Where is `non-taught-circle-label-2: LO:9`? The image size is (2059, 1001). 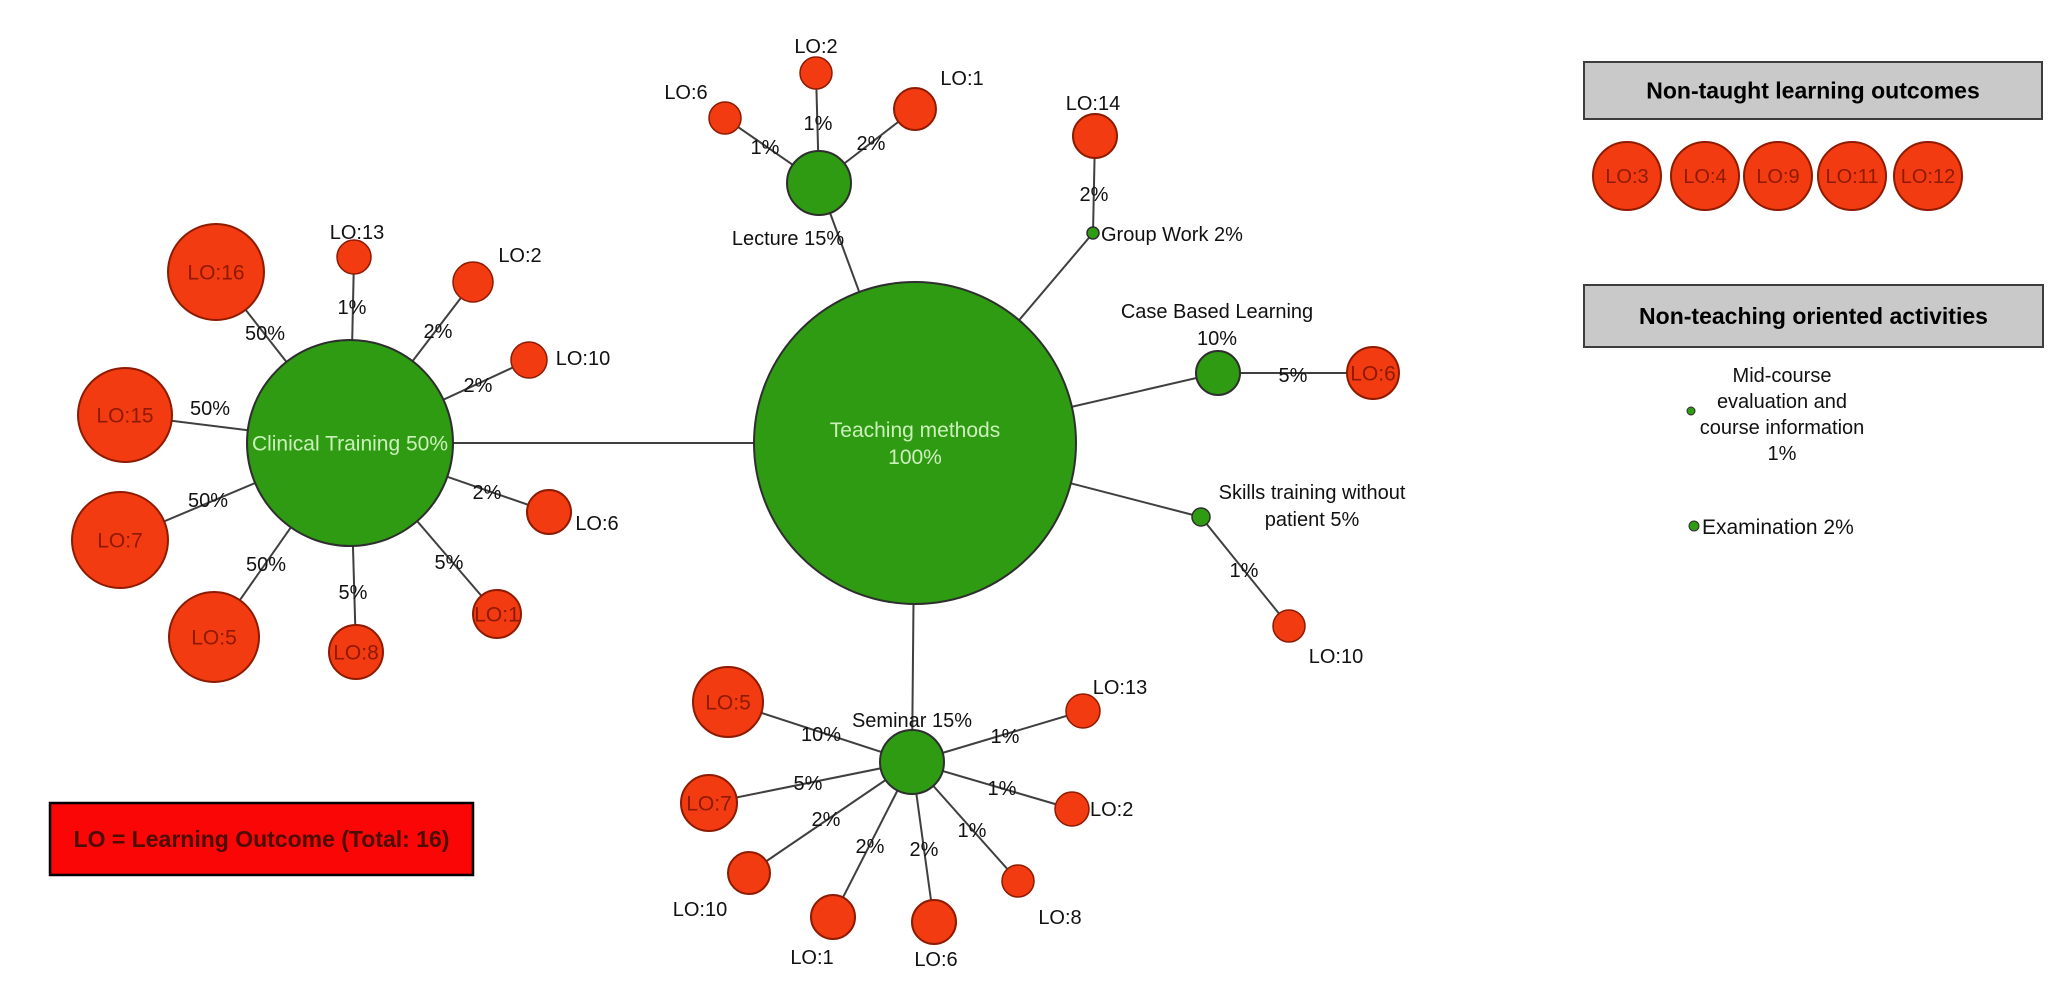
non-taught-circle-label-2: LO:9 is located at coordinates (1777, 177).